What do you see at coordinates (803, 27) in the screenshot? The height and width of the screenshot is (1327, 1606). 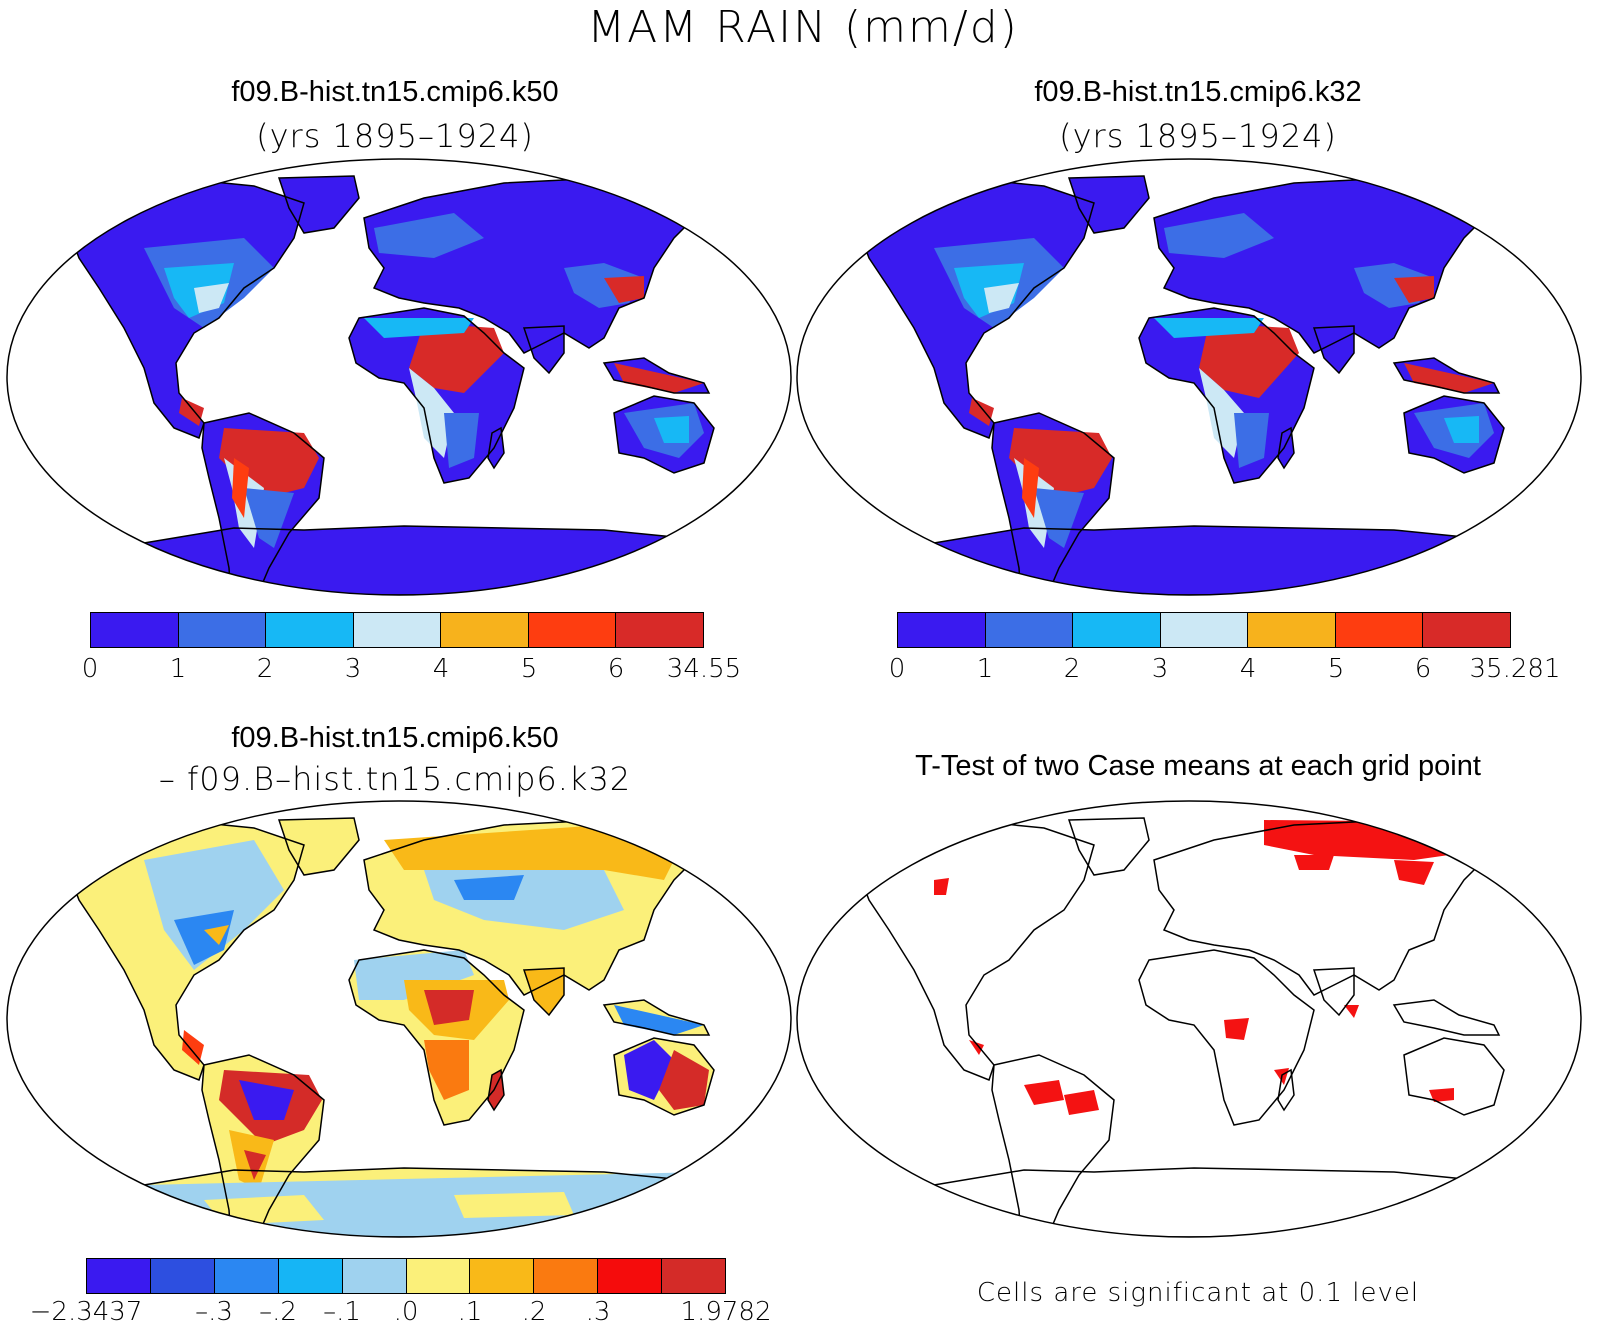 I see `figure-title: MAM RAIN (mm/d)` at bounding box center [803, 27].